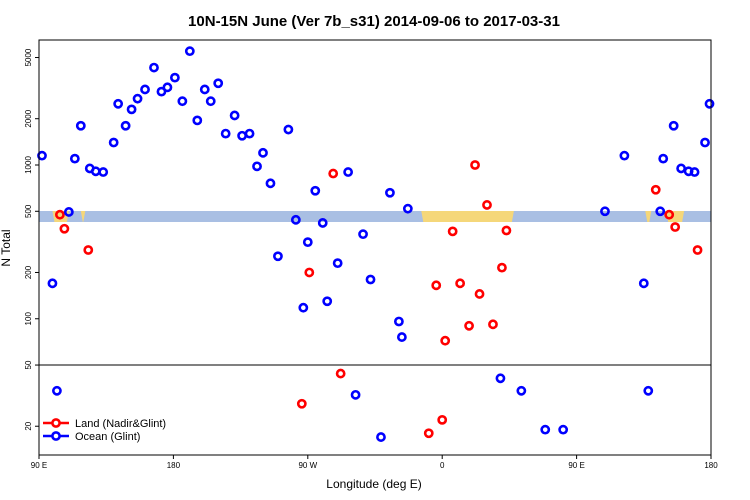 The height and width of the screenshot is (500, 750). I want to click on x-axis-title: Longitude (deg E), so click(373, 484).